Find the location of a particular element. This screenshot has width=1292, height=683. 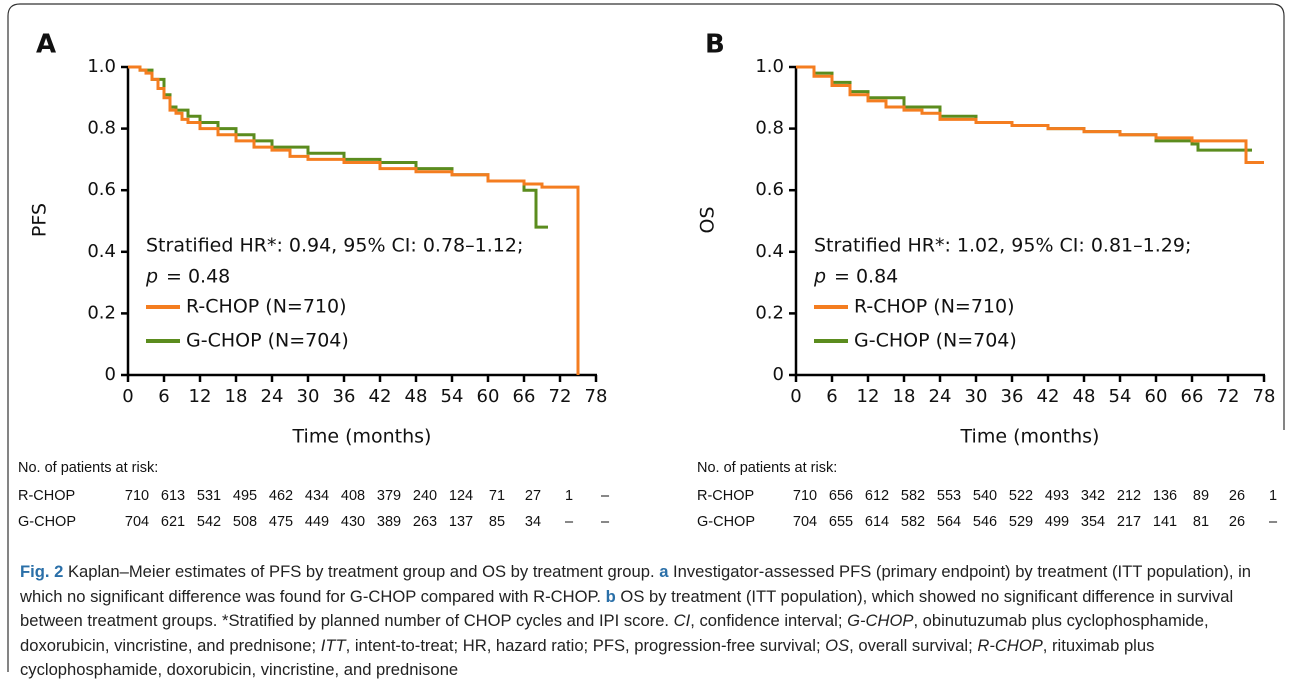

risk-count: 522 is located at coordinates (1021, 496).